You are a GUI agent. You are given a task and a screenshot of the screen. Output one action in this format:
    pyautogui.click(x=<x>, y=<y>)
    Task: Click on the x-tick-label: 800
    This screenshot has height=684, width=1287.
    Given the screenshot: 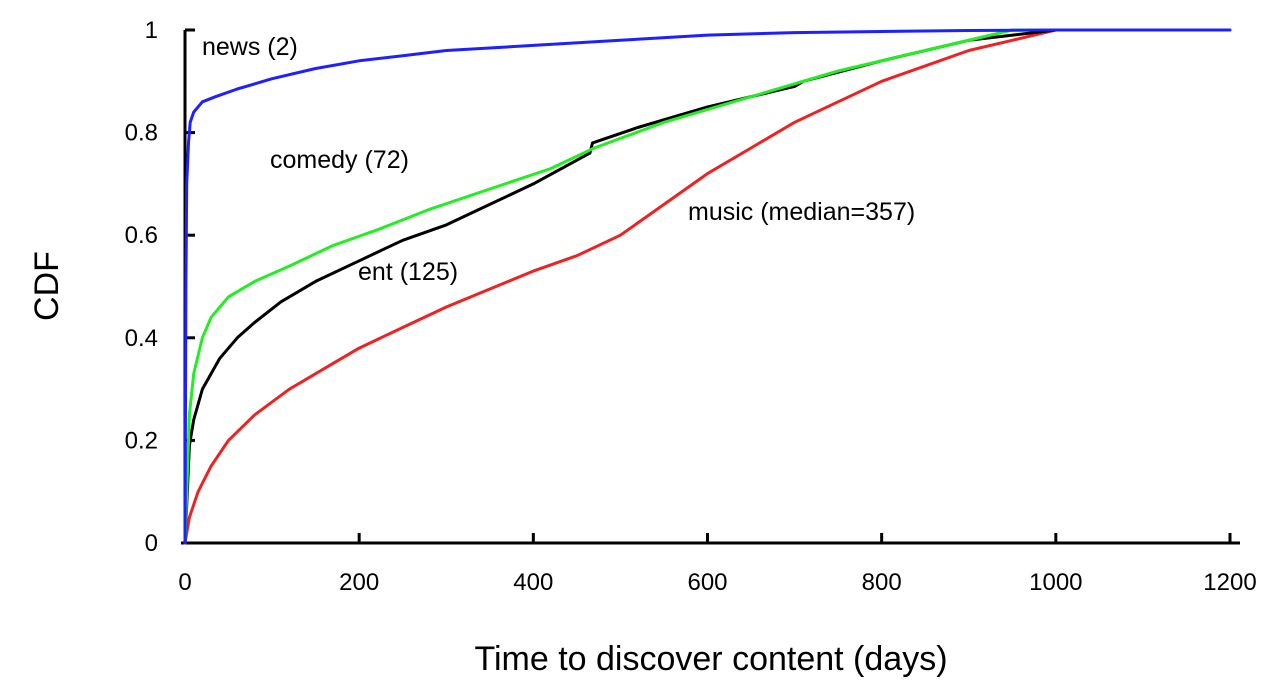 What is the action you would take?
    pyautogui.click(x=882, y=582)
    